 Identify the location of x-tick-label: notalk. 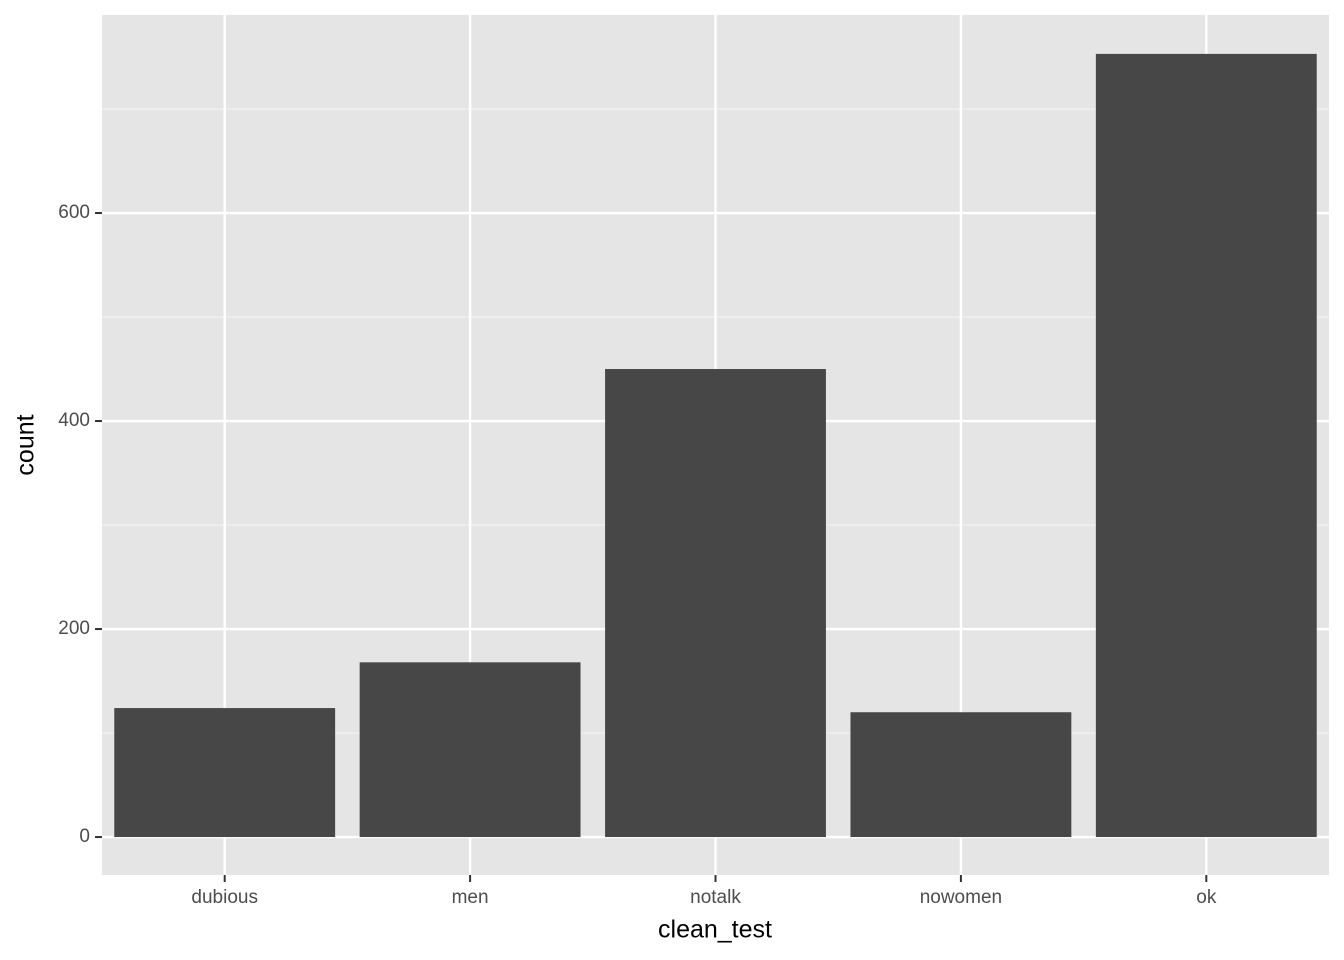
(715, 897).